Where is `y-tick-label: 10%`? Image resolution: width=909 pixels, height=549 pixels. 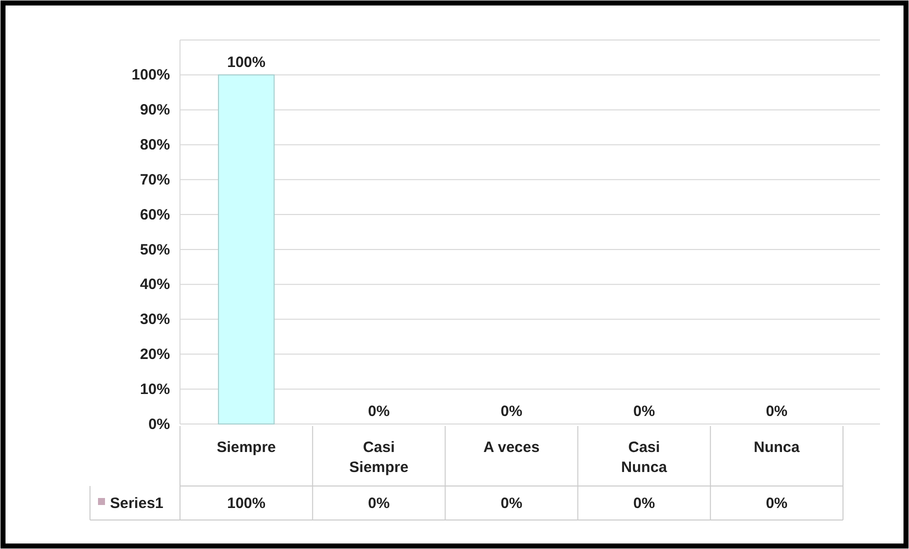 y-tick-label: 10% is located at coordinates (155, 389).